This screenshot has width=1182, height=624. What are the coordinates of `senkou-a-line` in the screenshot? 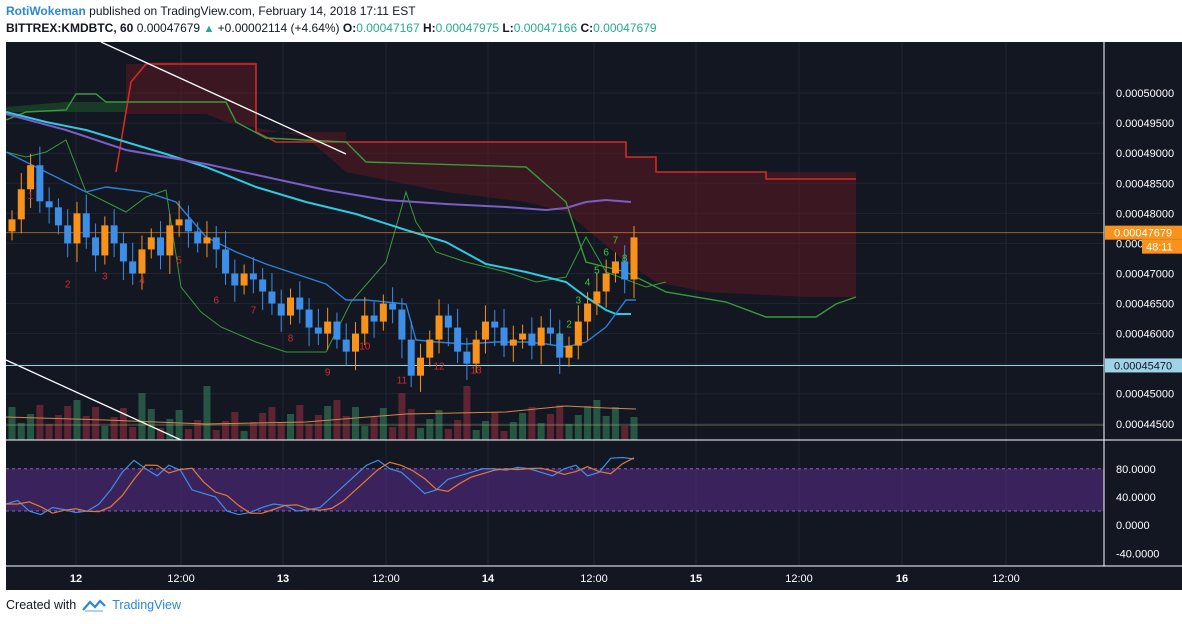 It's located at (485, 121).